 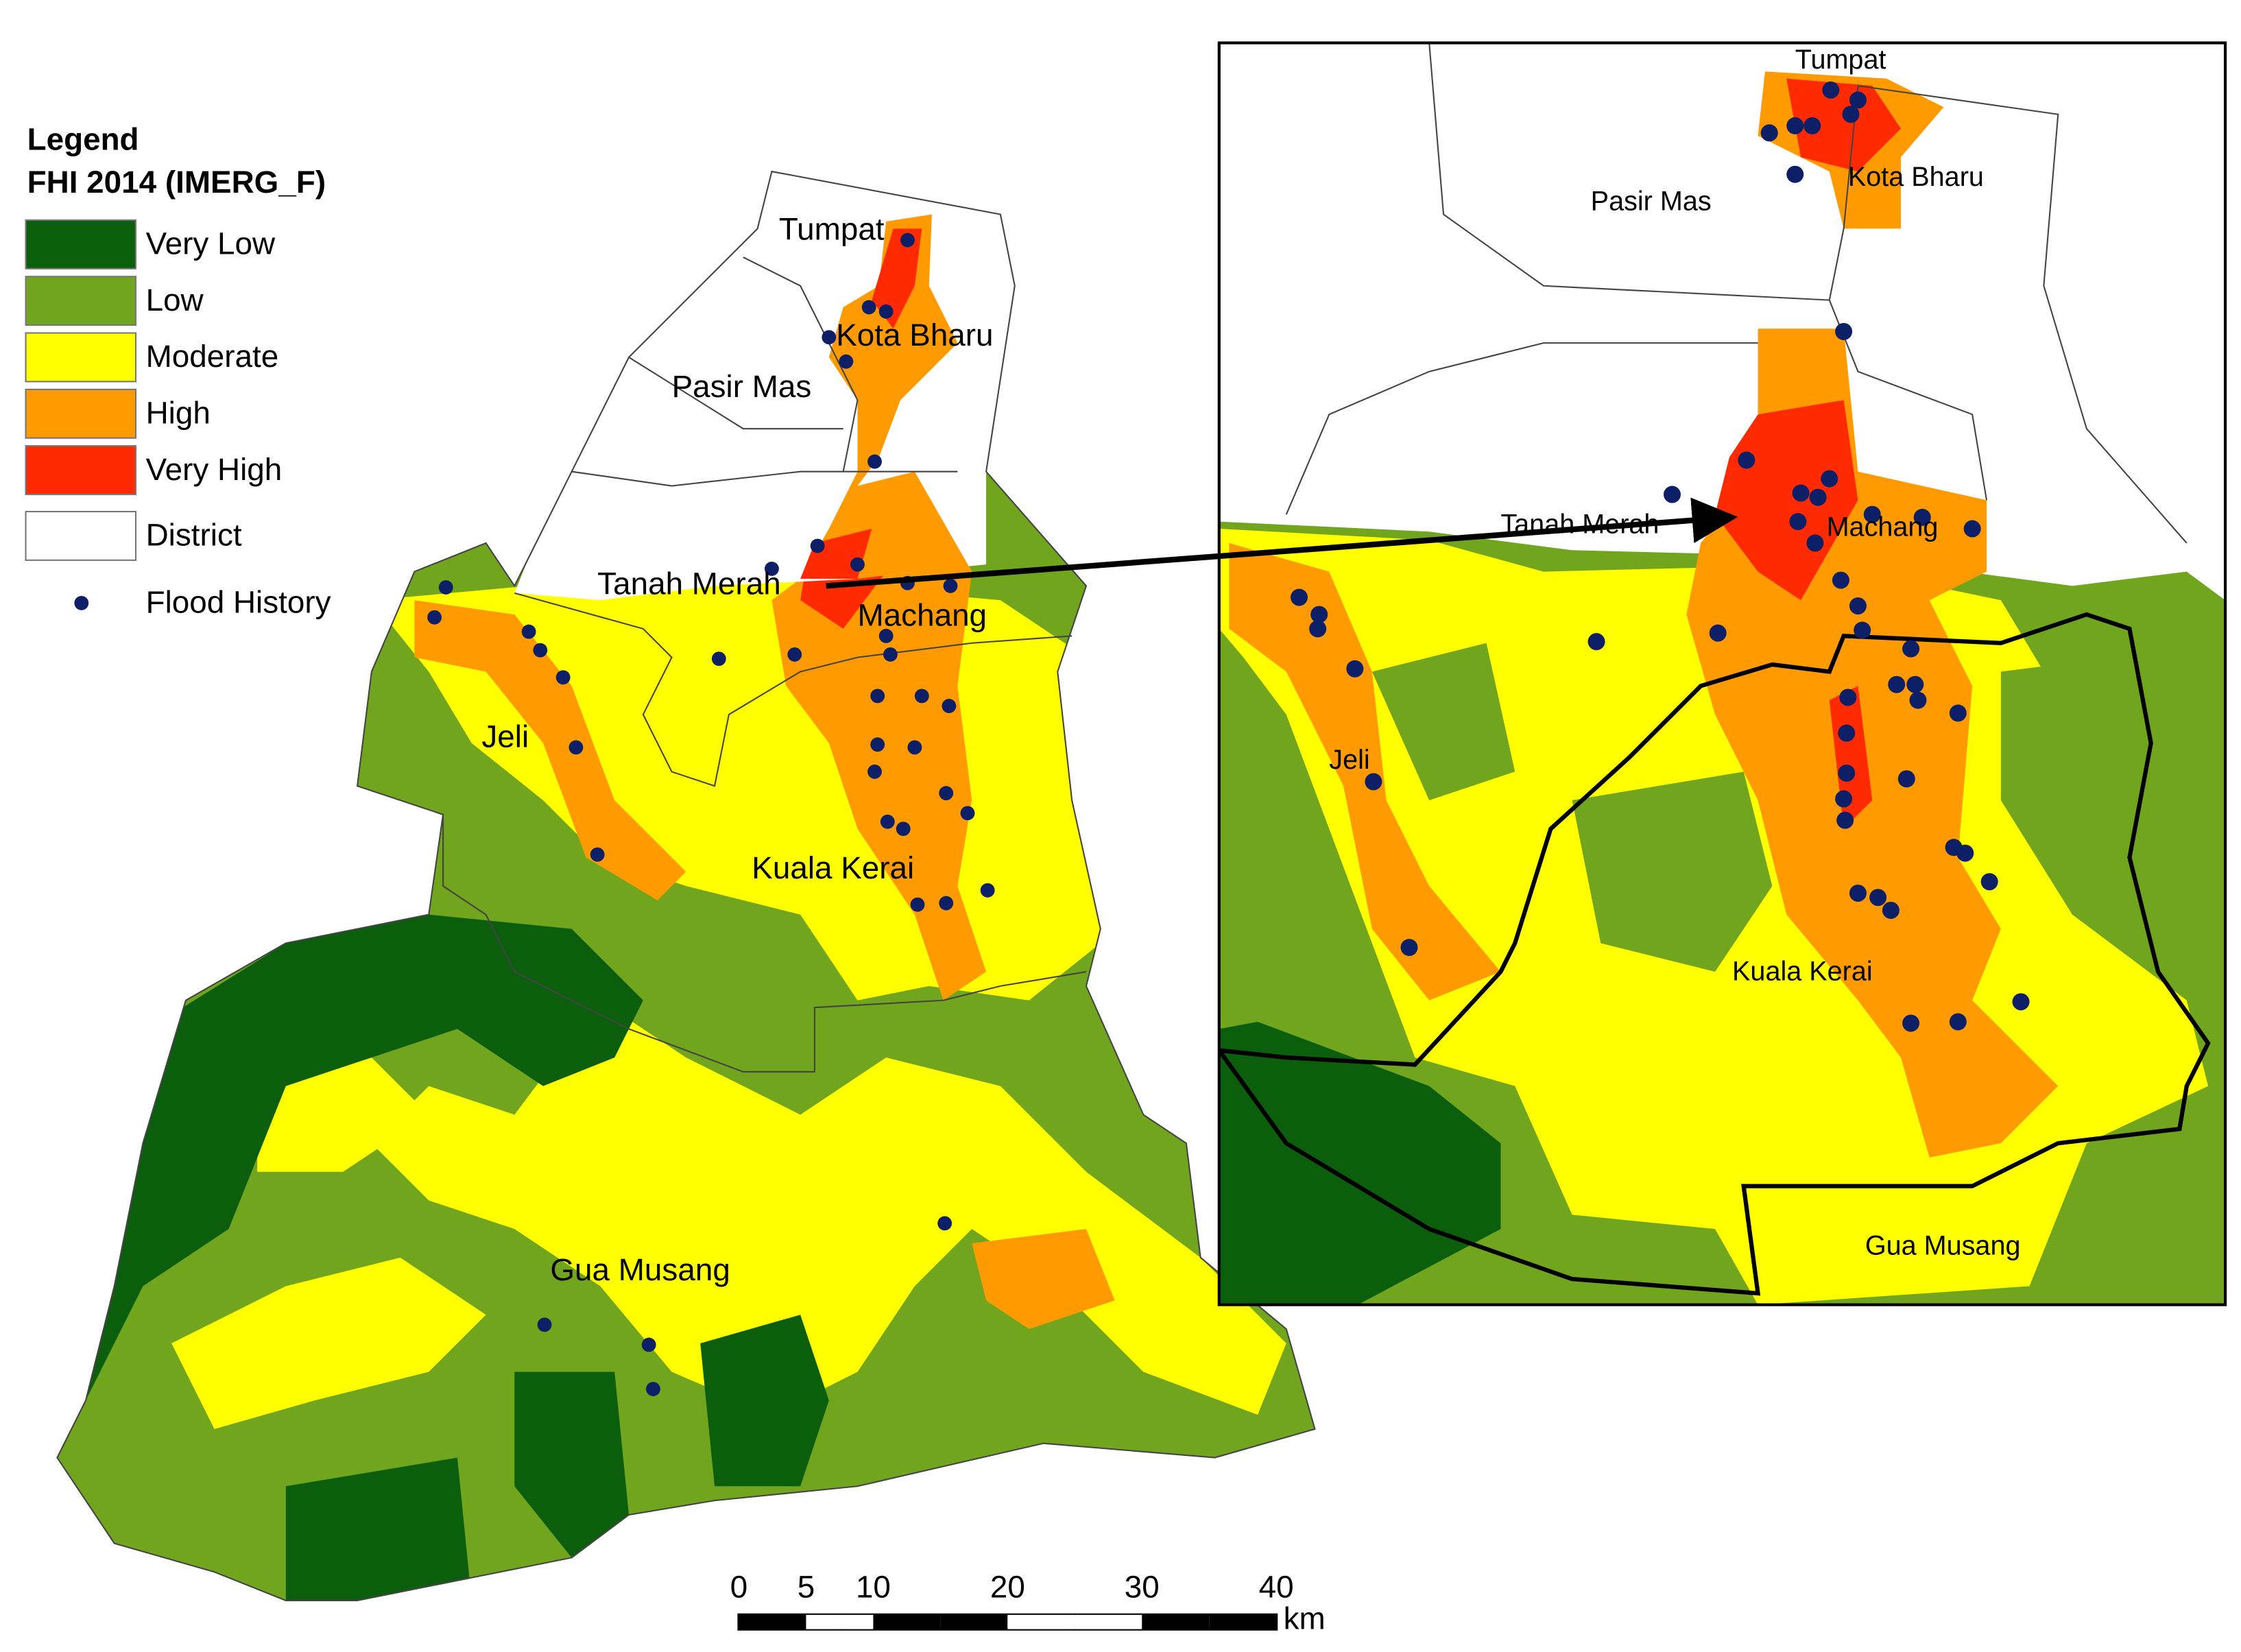 What do you see at coordinates (742, 386) in the screenshot?
I see `district-label: Pasir Mas` at bounding box center [742, 386].